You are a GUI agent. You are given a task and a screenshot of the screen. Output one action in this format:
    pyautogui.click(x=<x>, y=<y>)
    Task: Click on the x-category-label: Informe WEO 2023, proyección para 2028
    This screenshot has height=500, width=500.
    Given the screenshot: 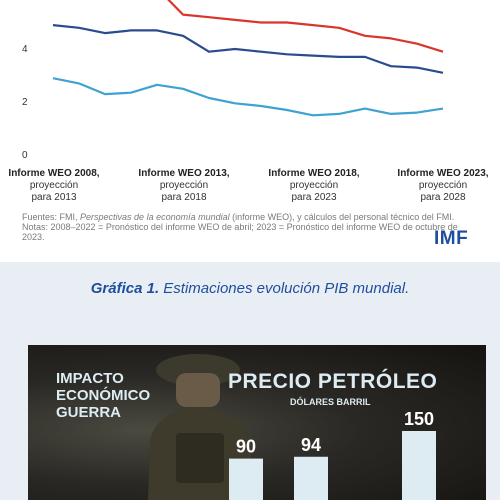 What is the action you would take?
    pyautogui.click(x=442, y=185)
    